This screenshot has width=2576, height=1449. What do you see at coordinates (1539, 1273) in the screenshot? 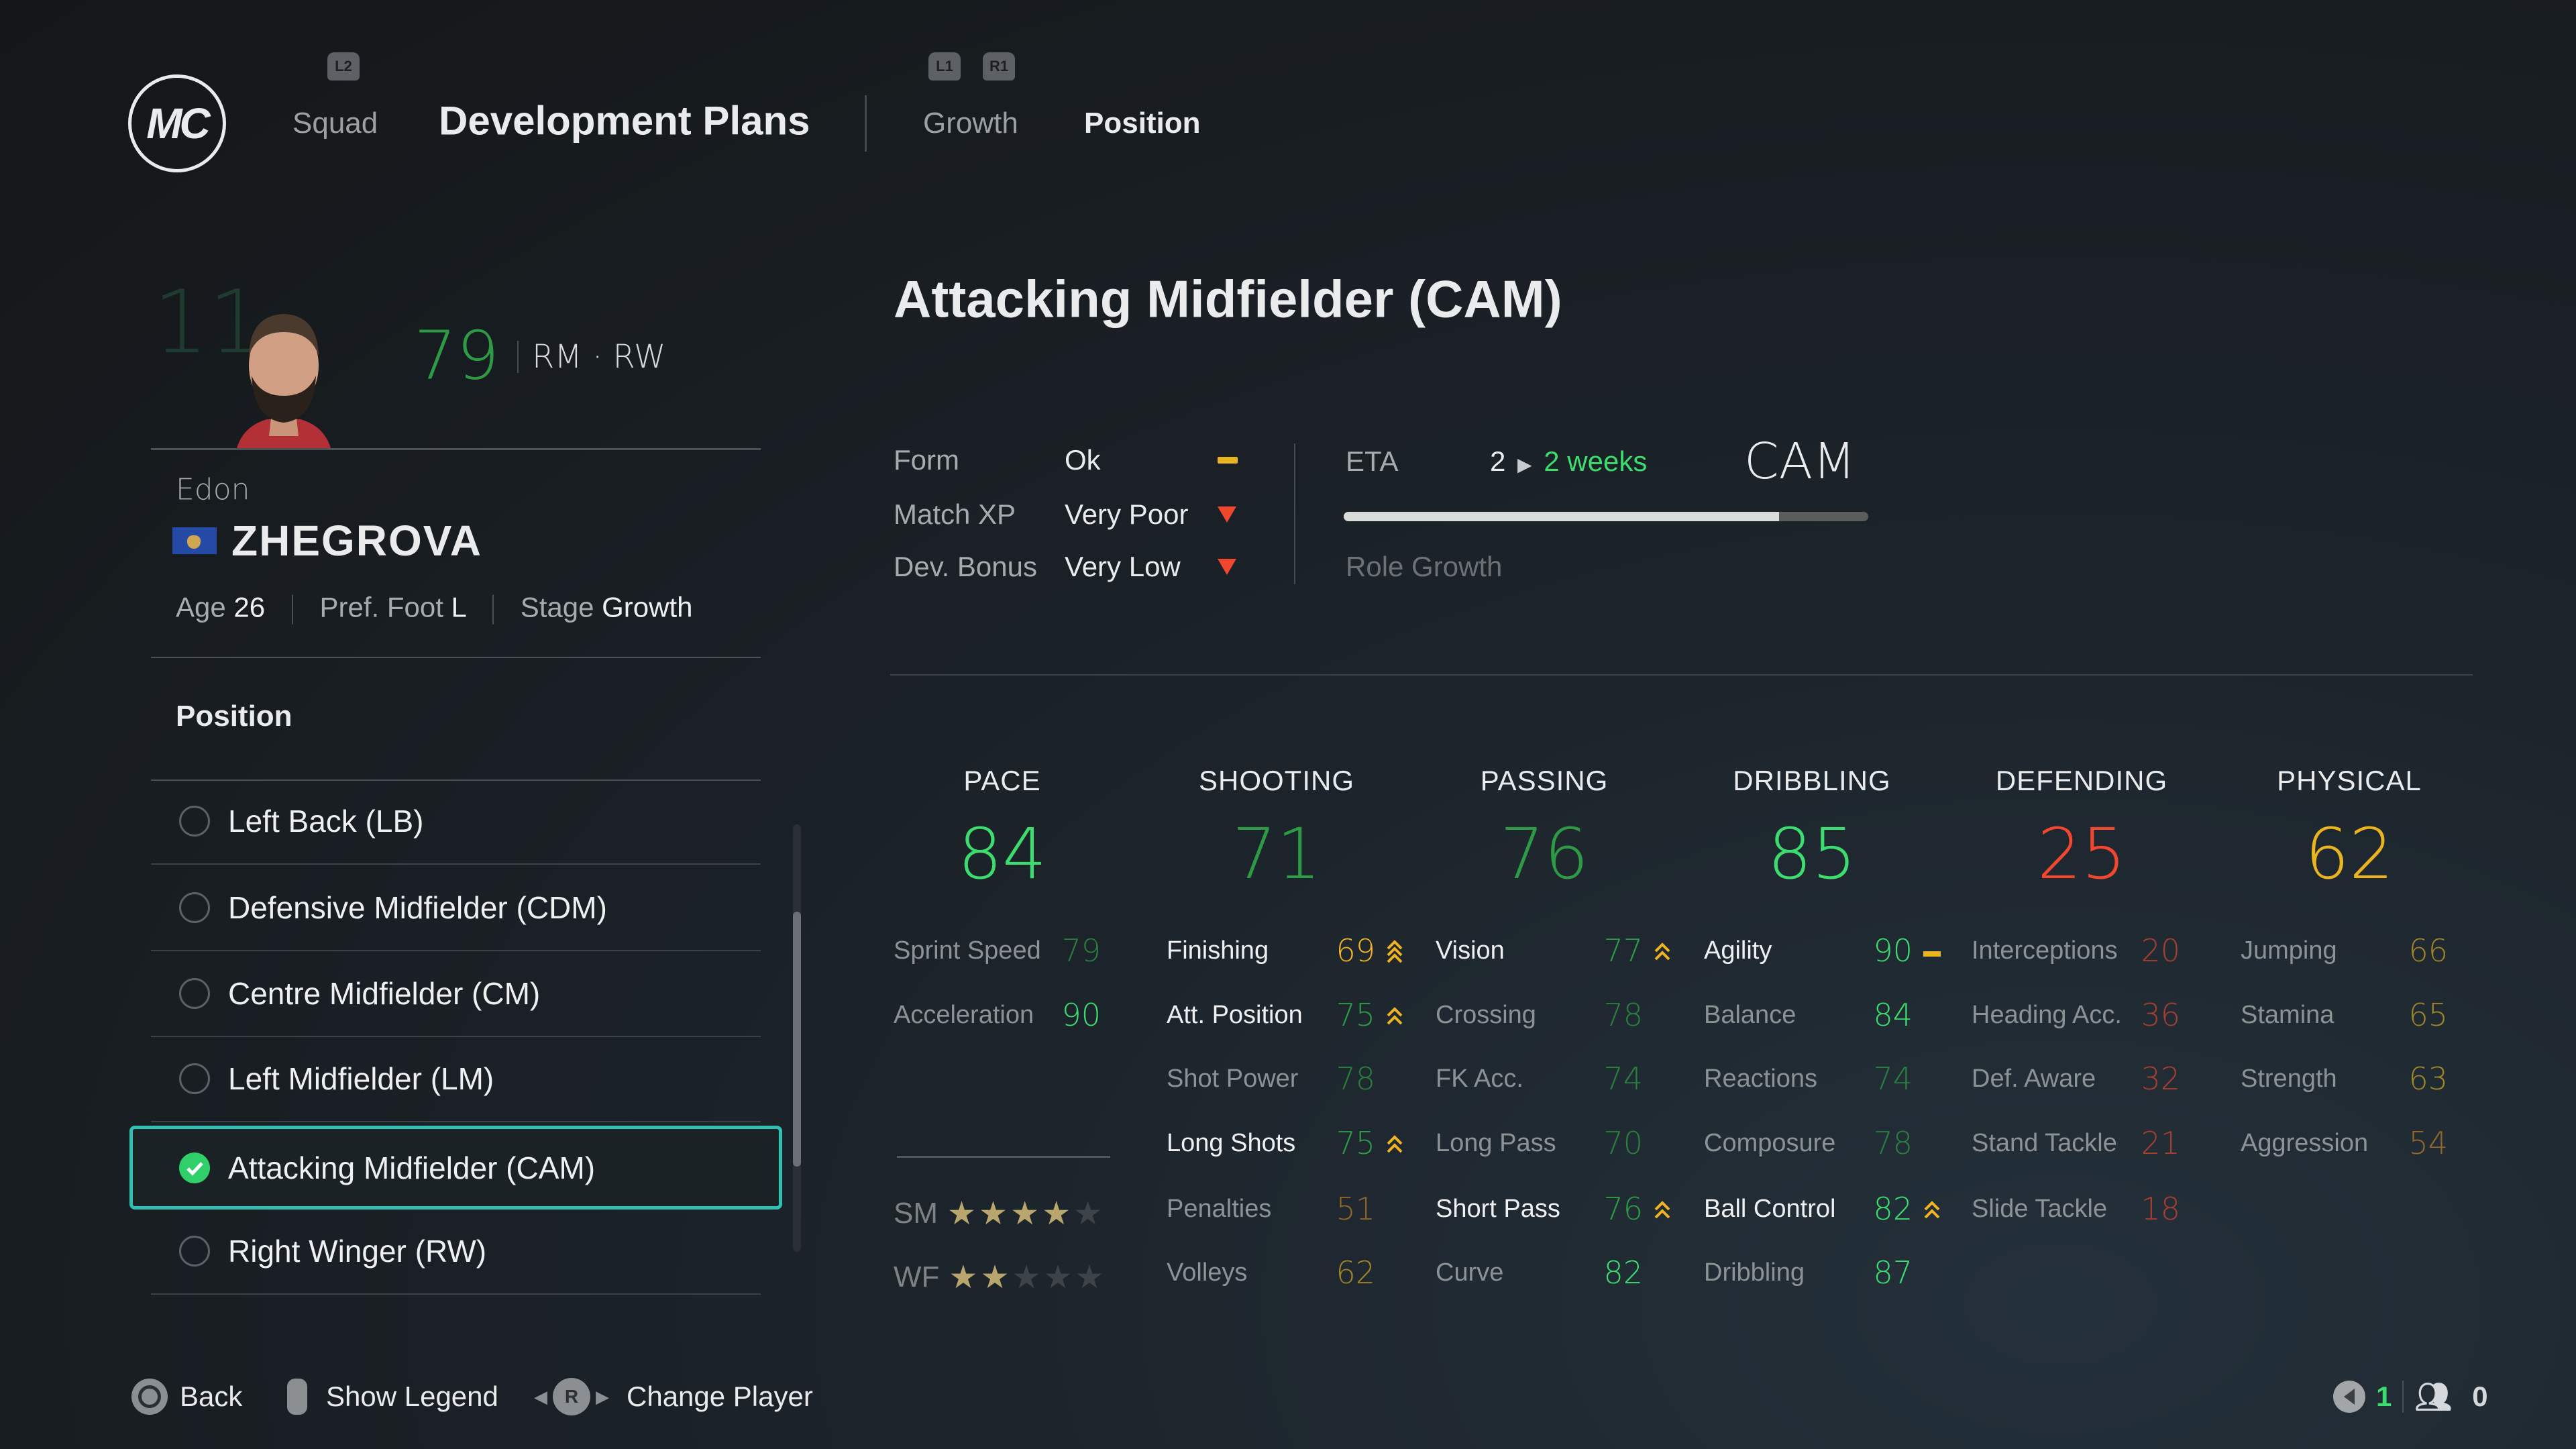
I see `stat-row: Curve 82` at bounding box center [1539, 1273].